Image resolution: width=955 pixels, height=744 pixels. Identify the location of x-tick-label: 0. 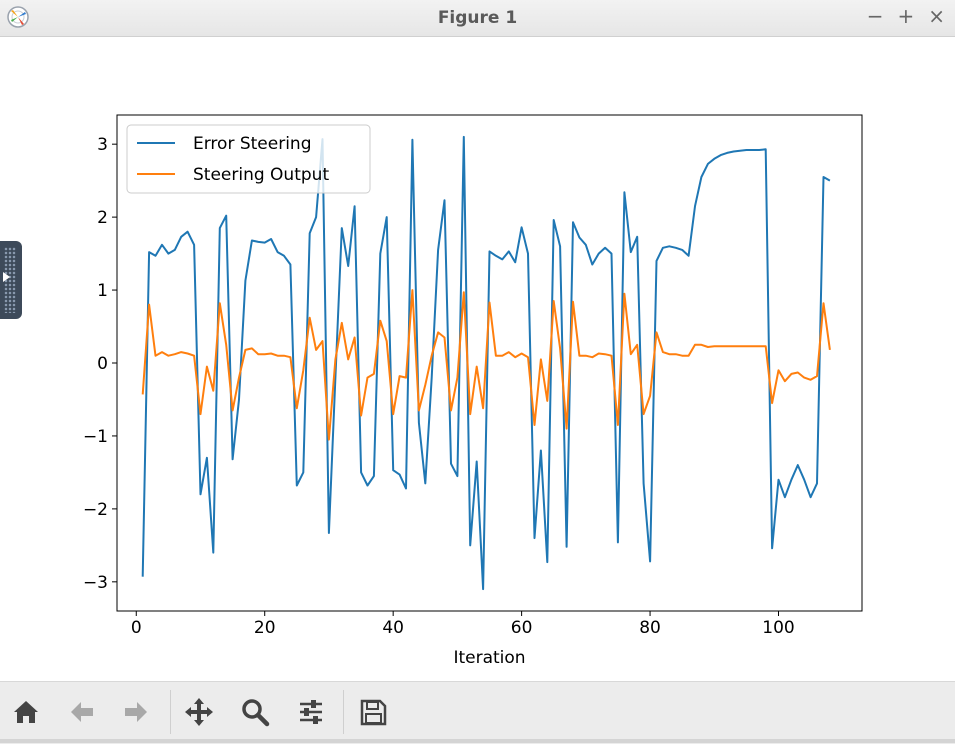
(136, 628).